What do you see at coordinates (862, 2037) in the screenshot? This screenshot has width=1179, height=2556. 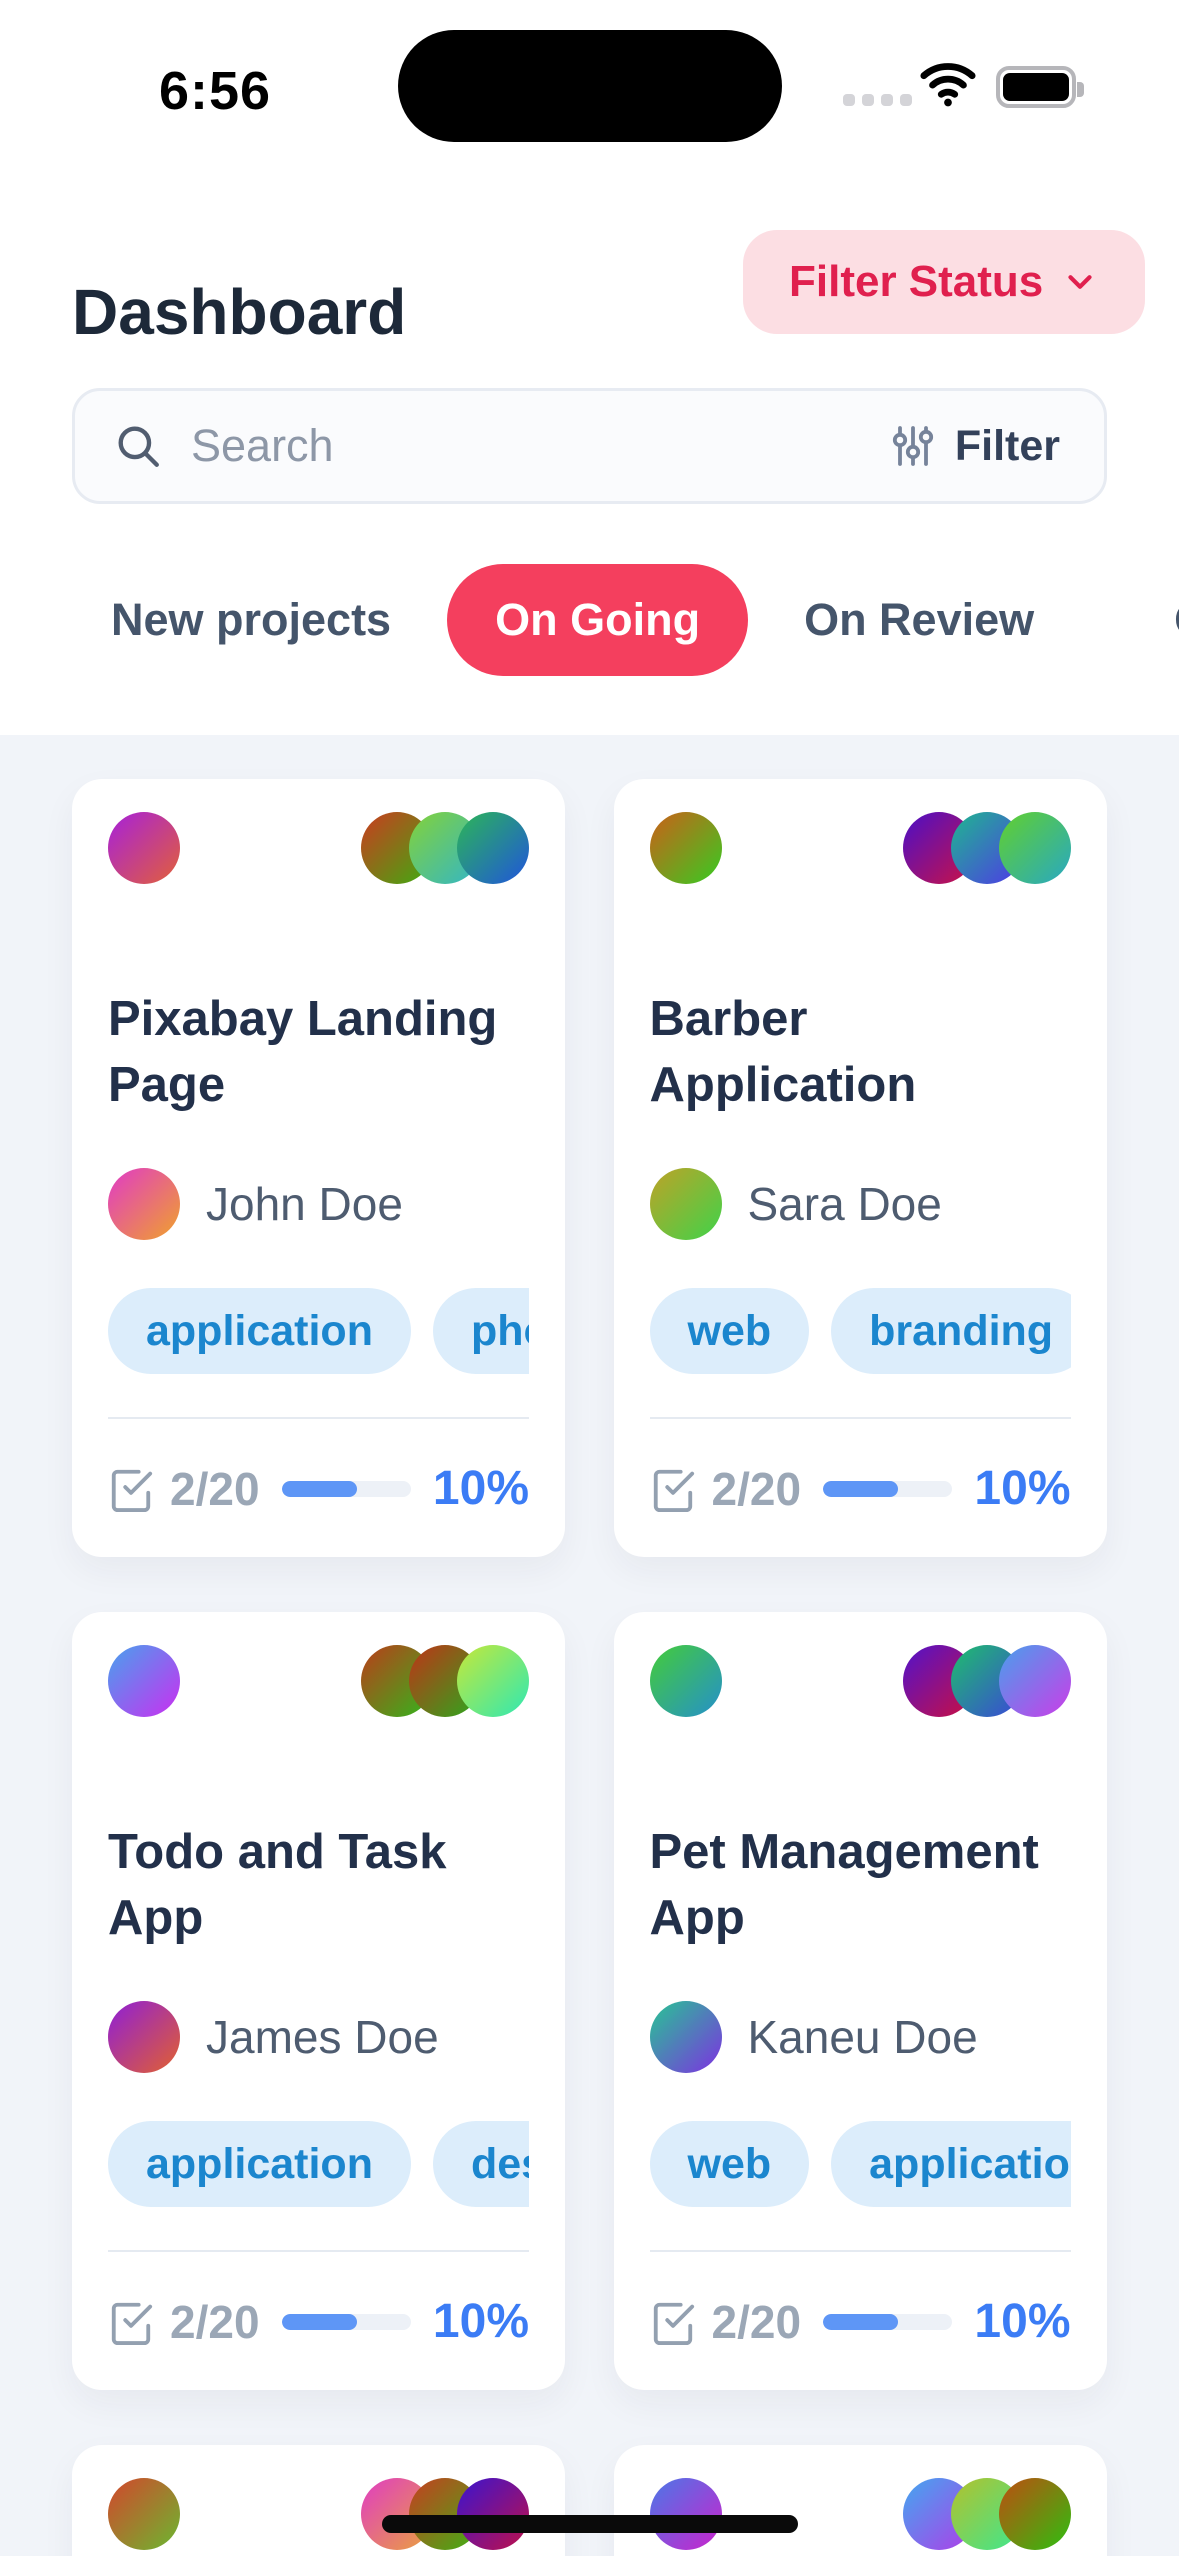 I see `owner-name: Kaneu Doe` at bounding box center [862, 2037].